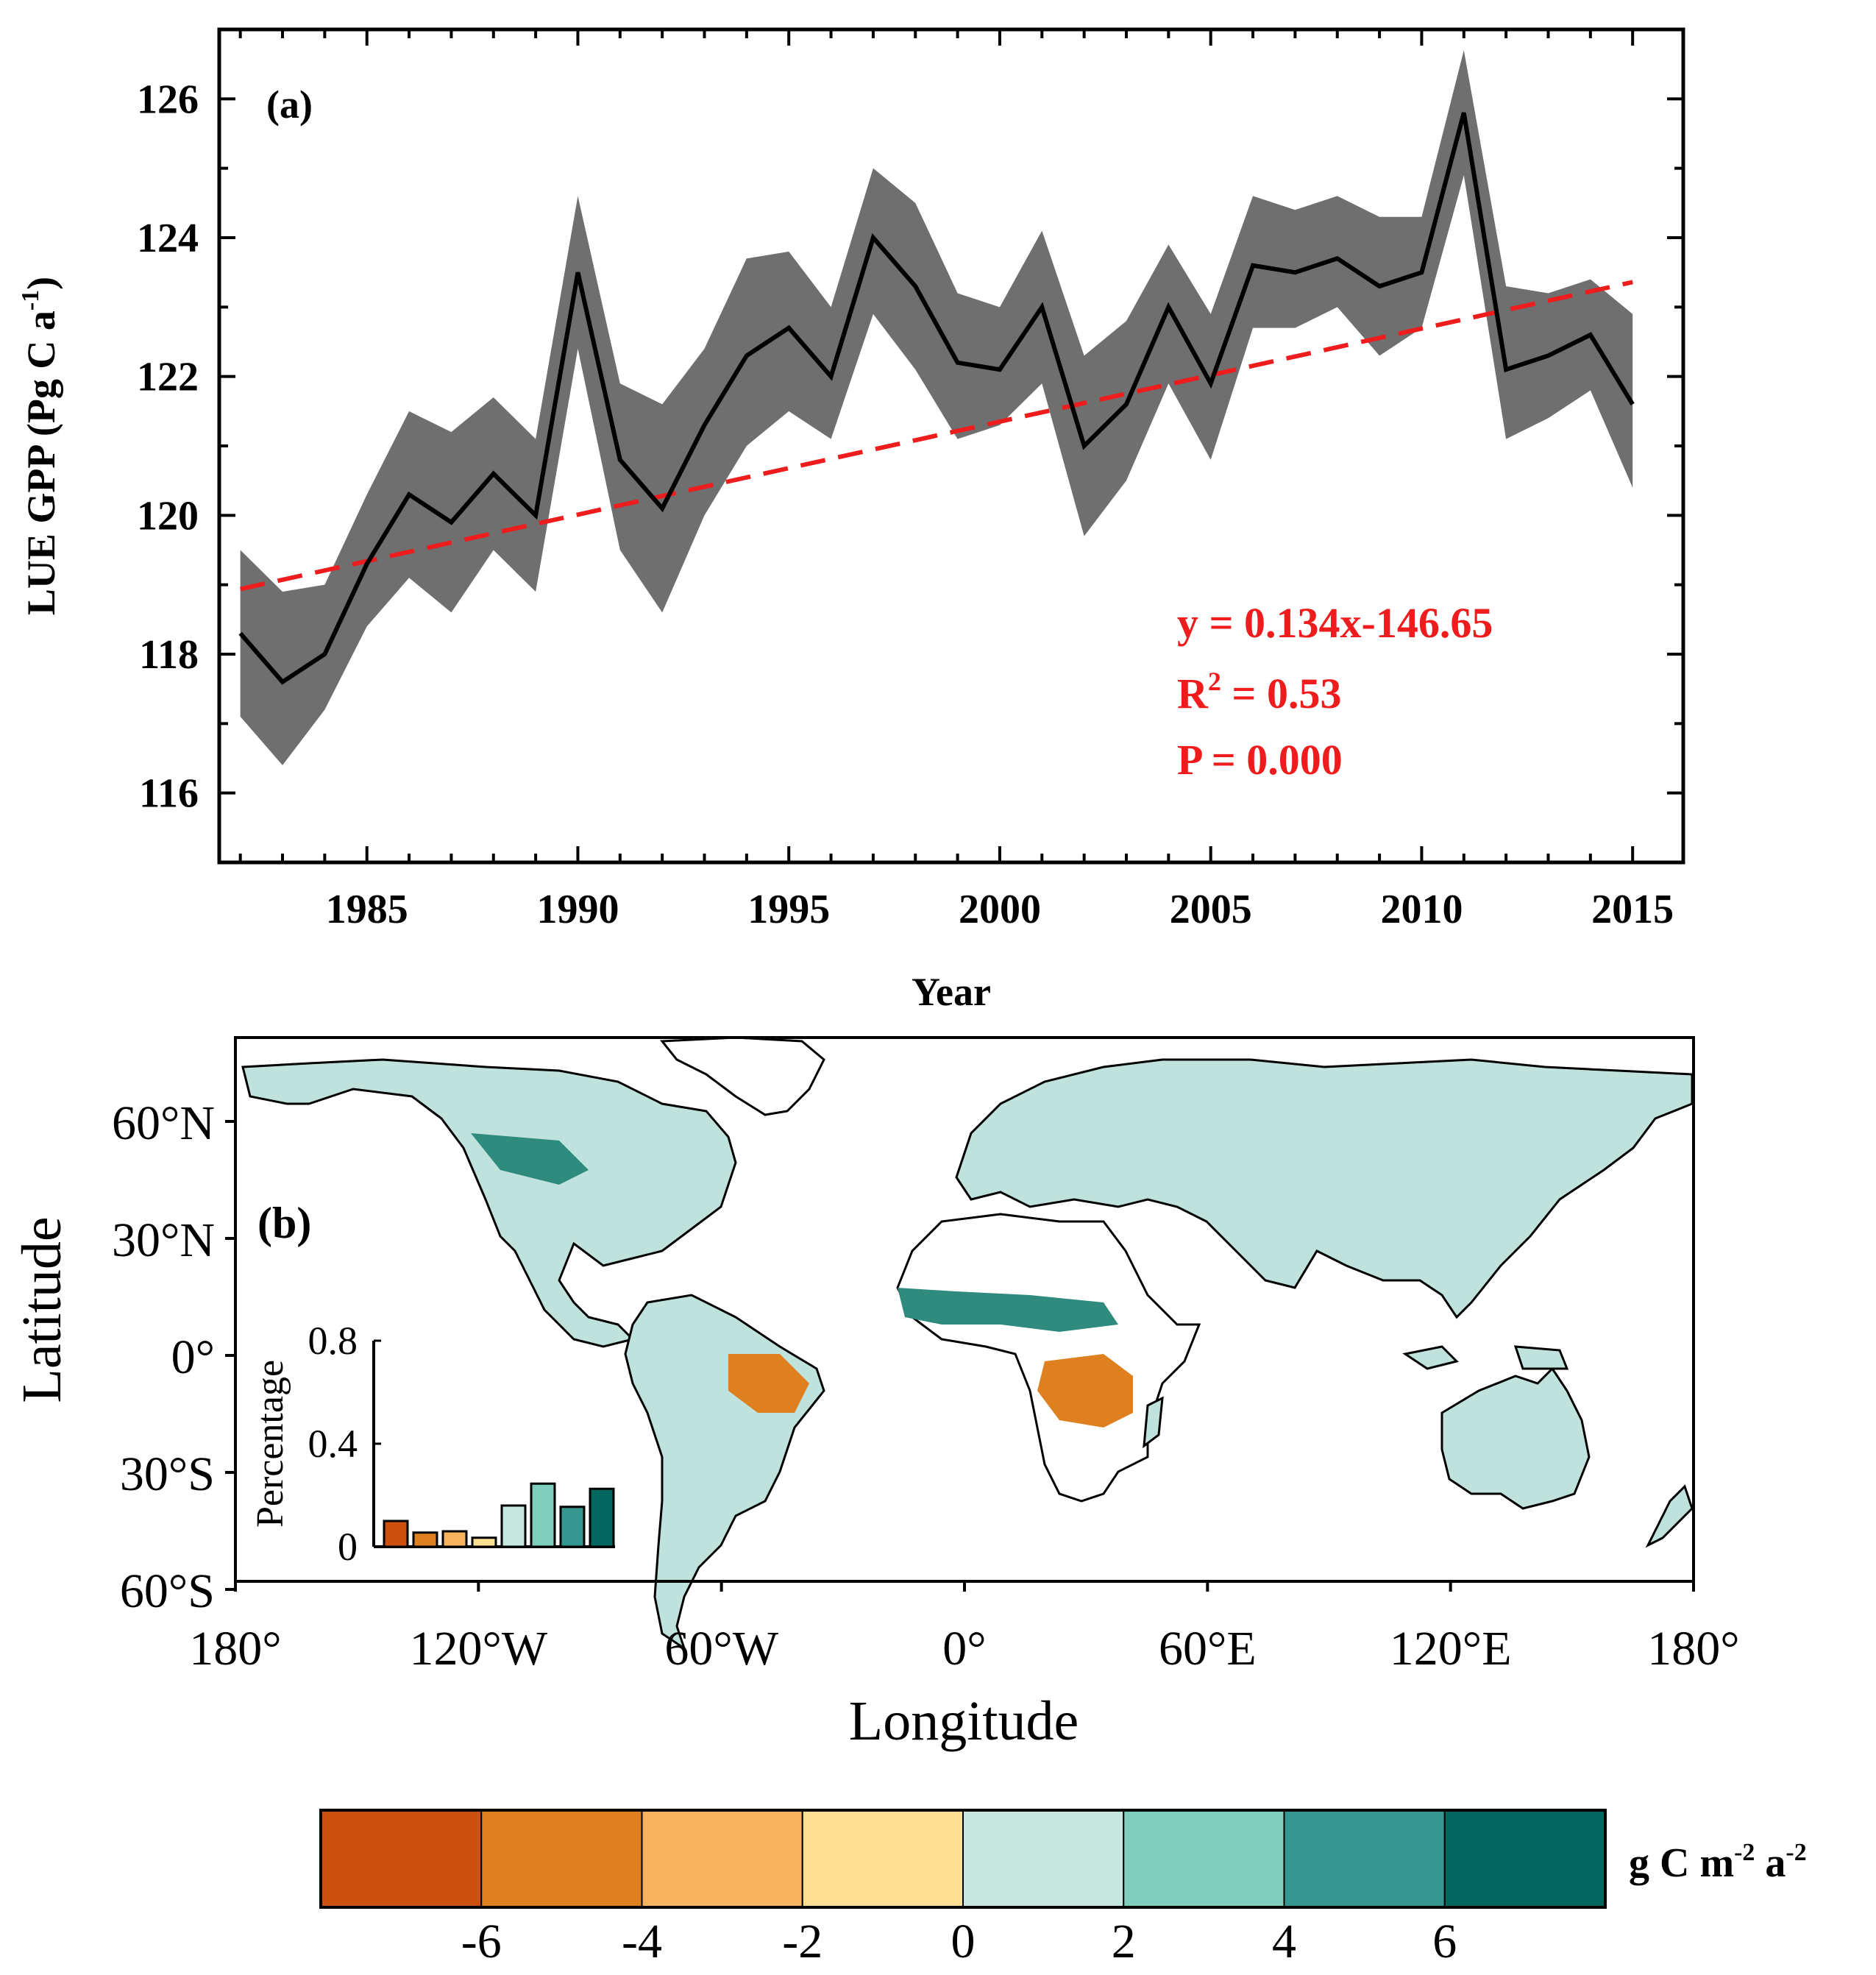 The height and width of the screenshot is (1975, 1876). What do you see at coordinates (1670, 1516) in the screenshot?
I see `new-zealand` at bounding box center [1670, 1516].